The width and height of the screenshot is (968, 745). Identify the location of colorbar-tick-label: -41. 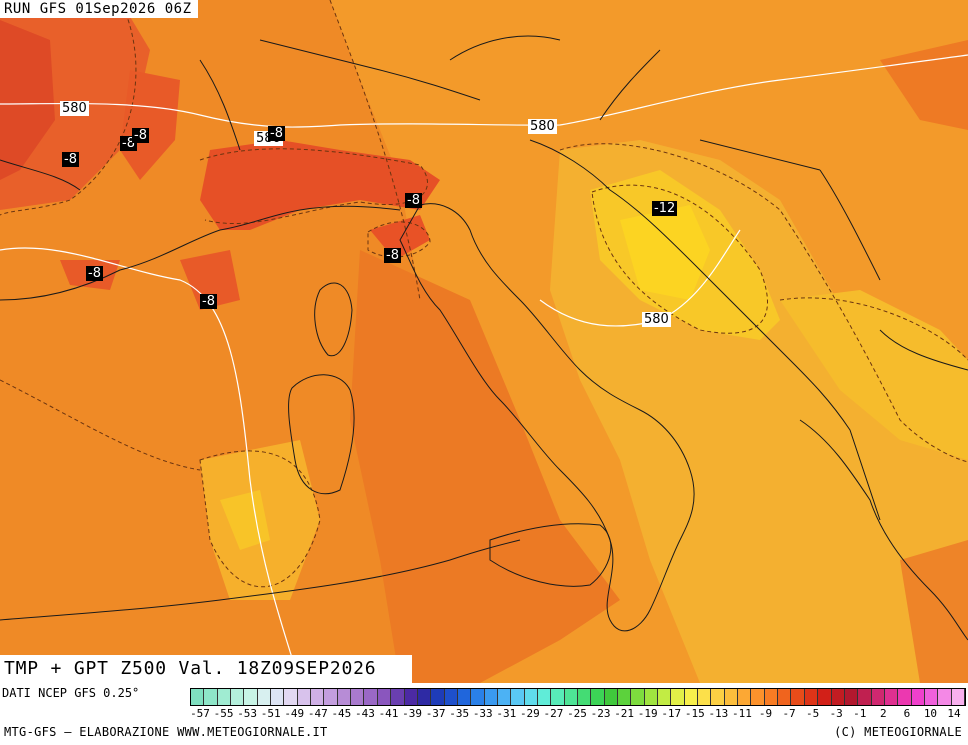
(388, 713).